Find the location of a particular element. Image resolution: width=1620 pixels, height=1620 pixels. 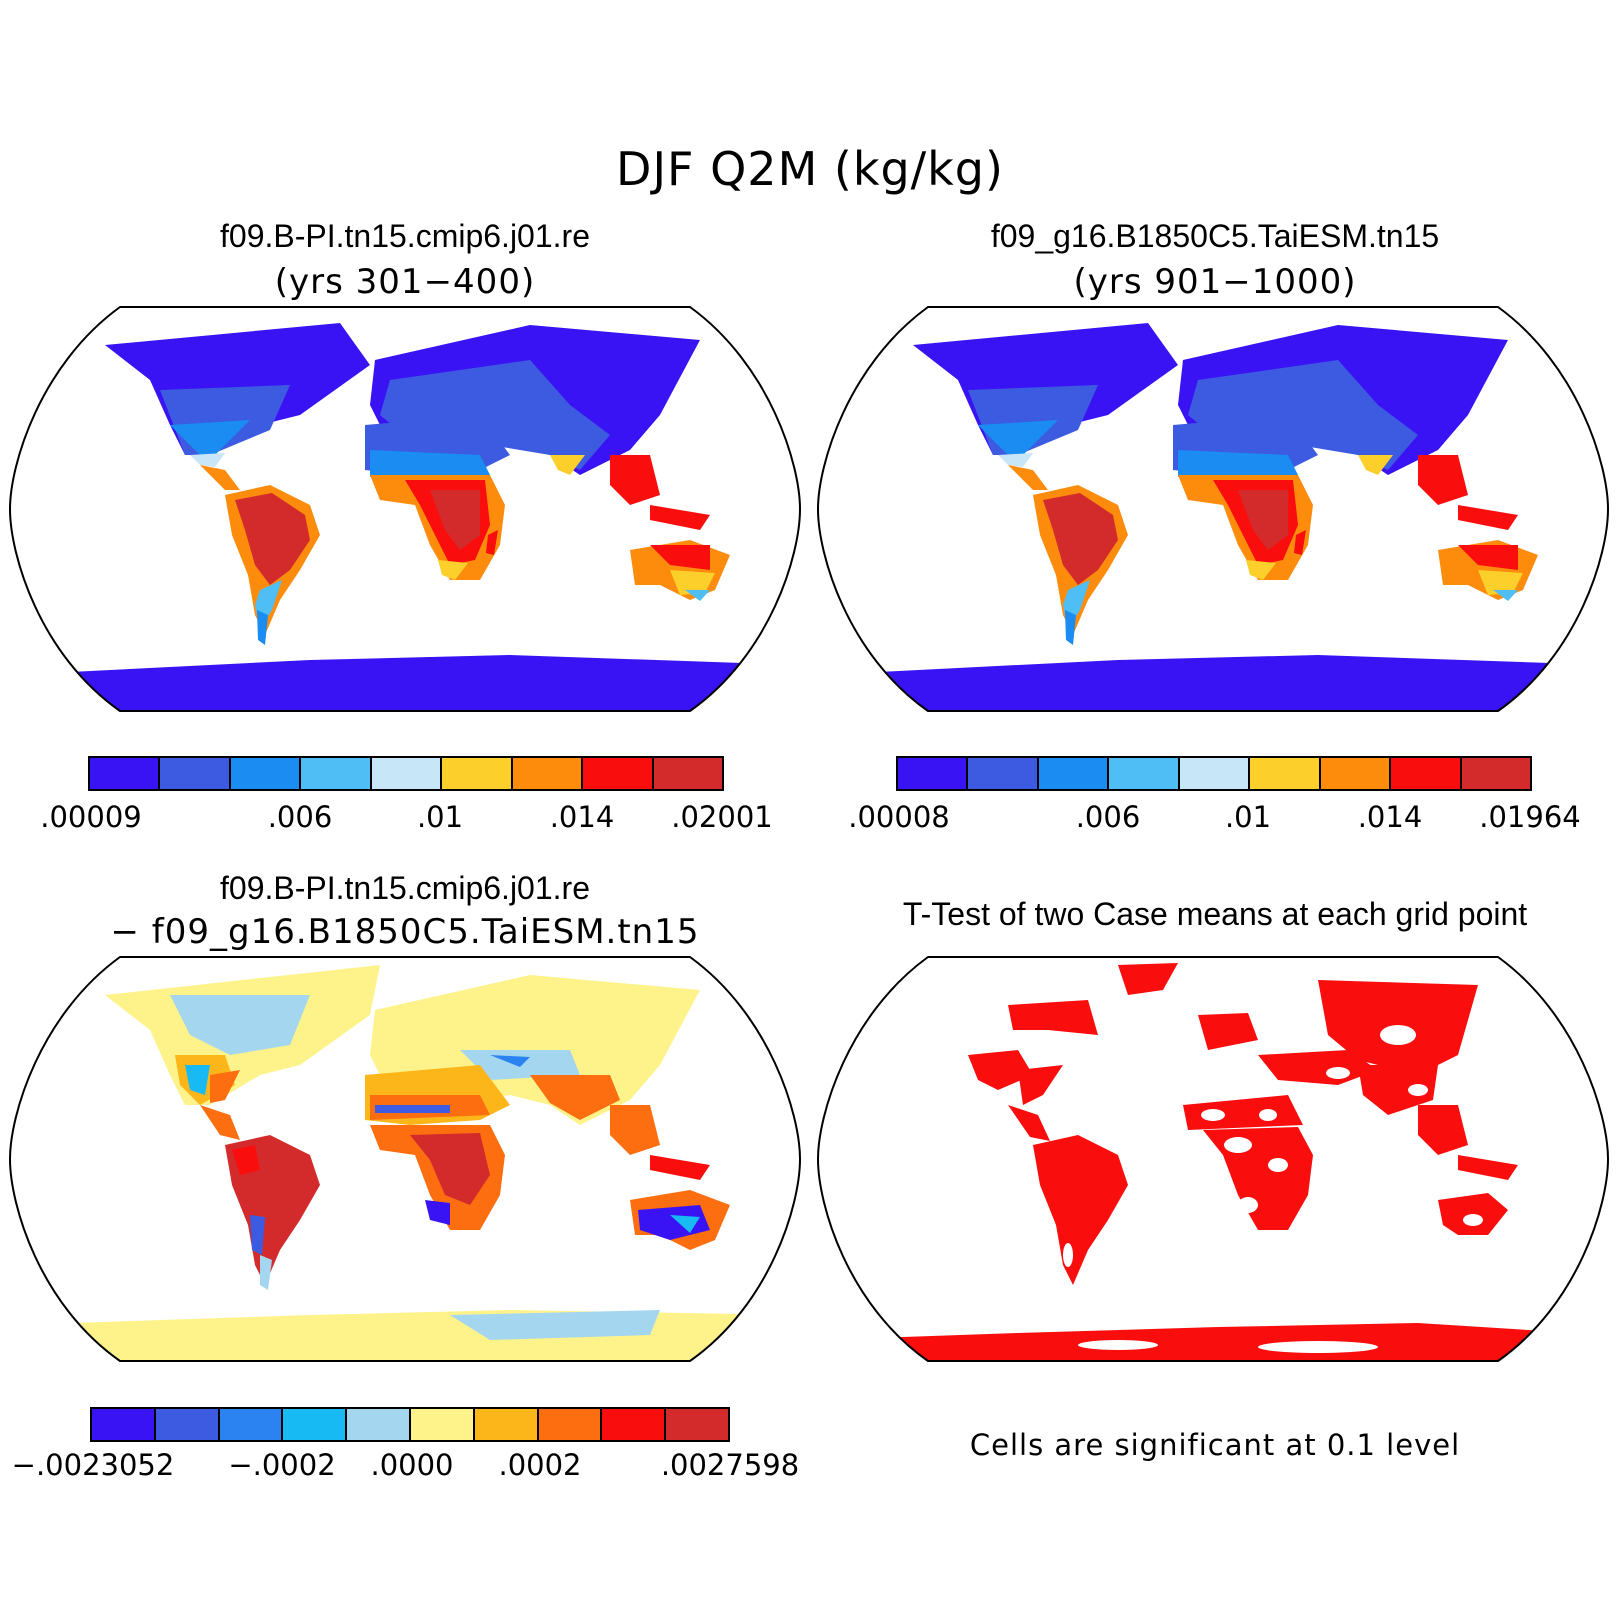

panel2-tick-3: .014 is located at coordinates (1390, 817).